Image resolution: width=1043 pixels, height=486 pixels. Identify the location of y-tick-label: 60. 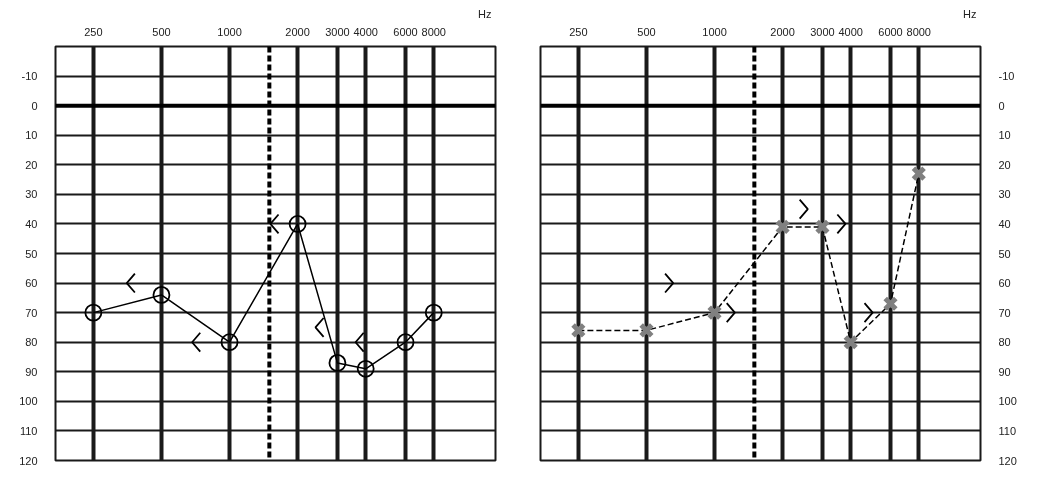
(31, 283).